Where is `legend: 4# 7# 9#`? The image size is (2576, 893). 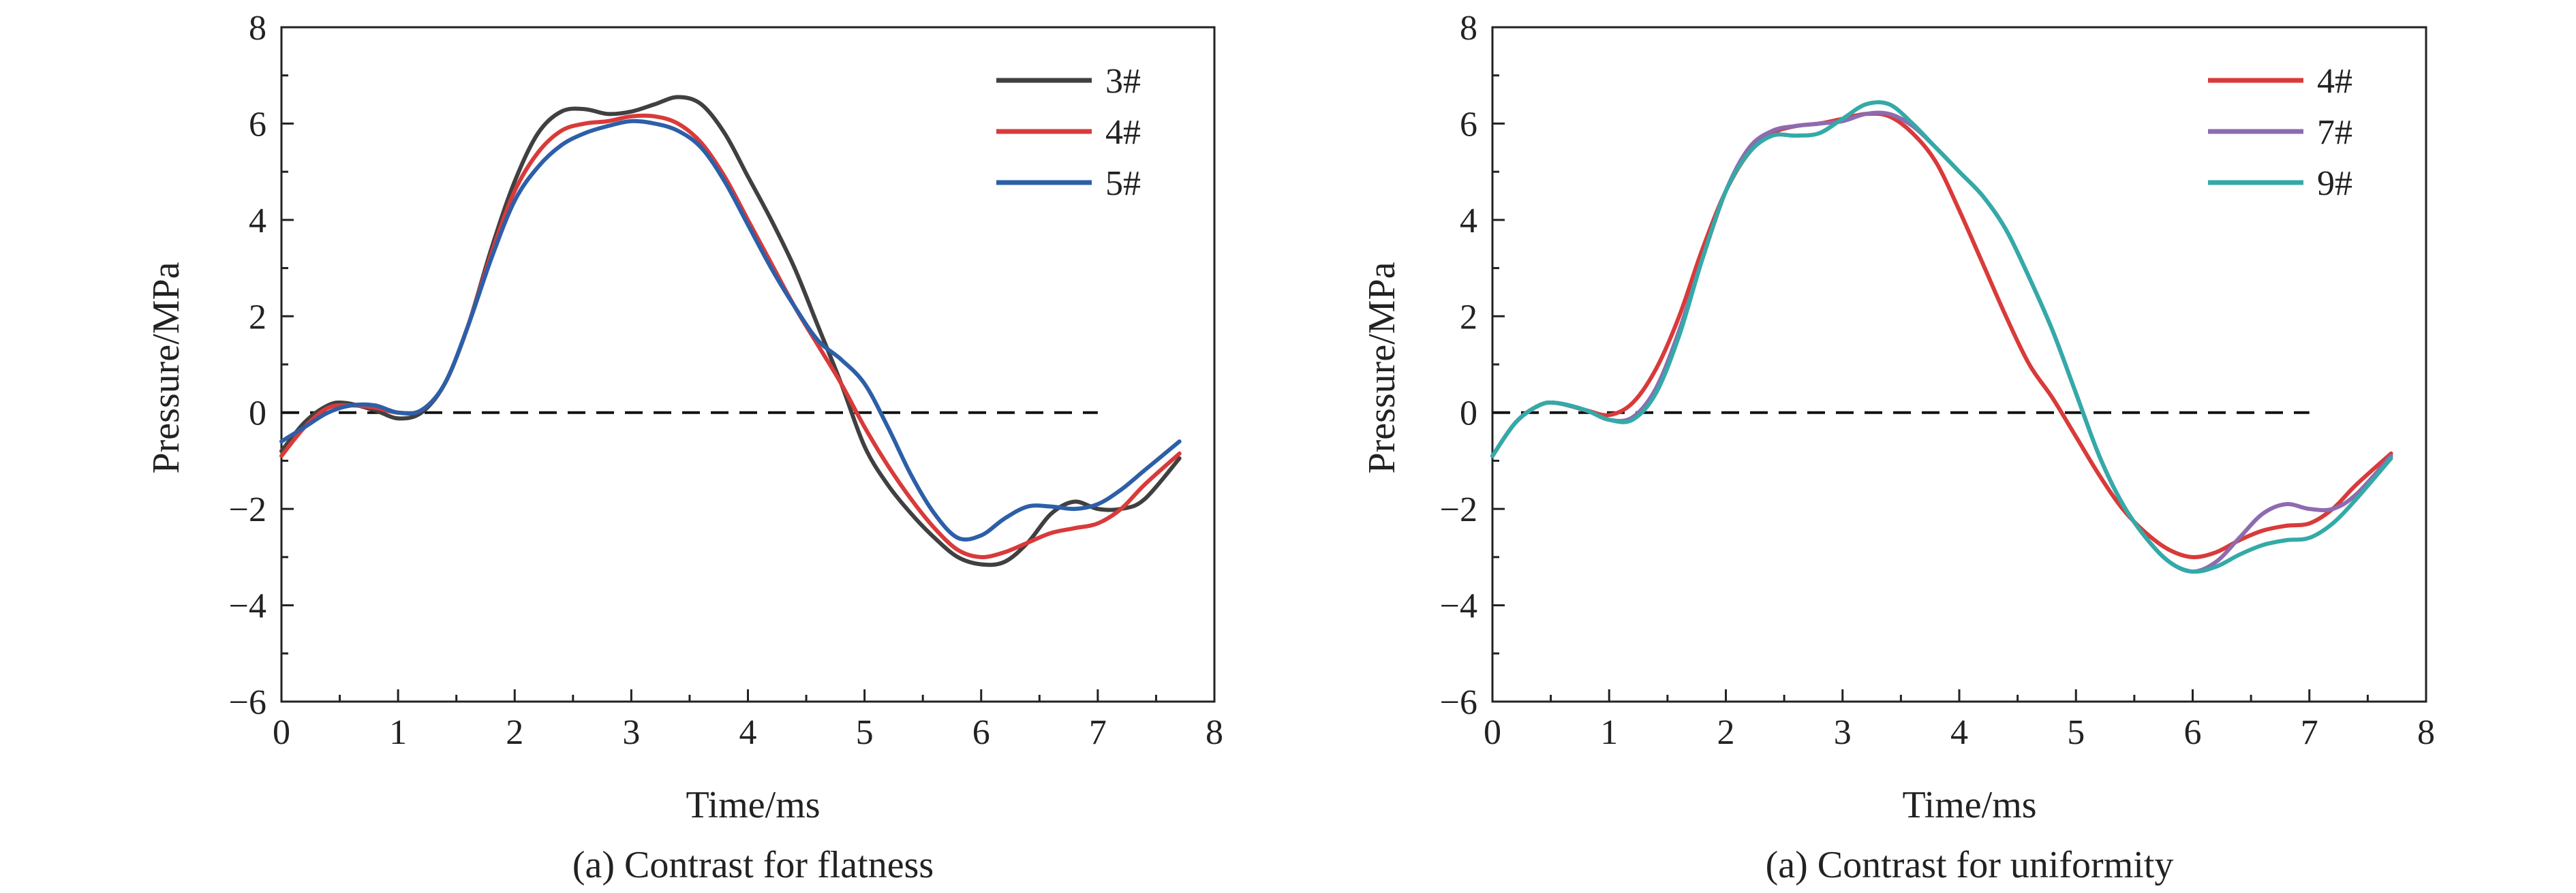
legend: 4# 7# 9# is located at coordinates (2280, 133).